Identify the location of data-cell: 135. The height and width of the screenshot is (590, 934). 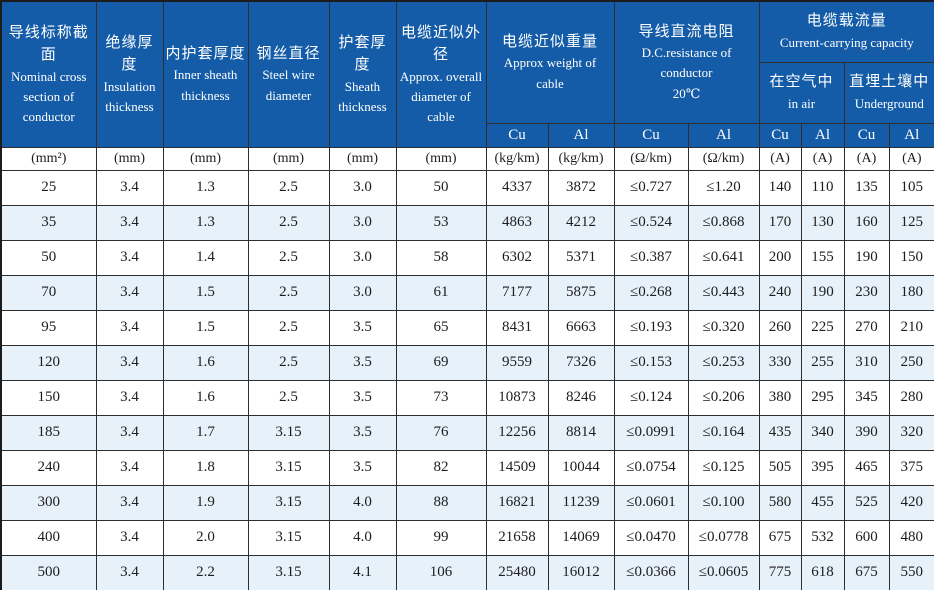
(866, 187).